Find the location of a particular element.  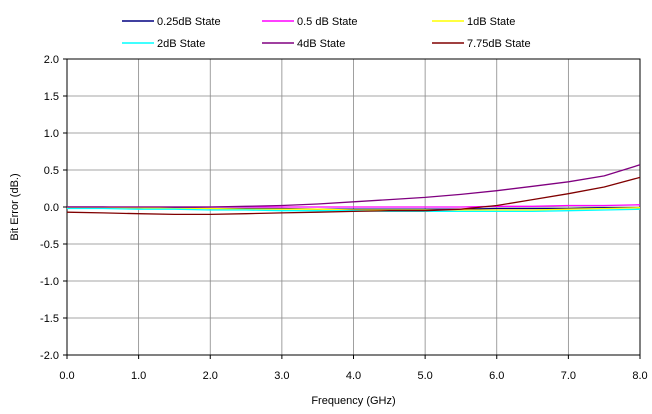

series-line-4db-state is located at coordinates (354, 186).